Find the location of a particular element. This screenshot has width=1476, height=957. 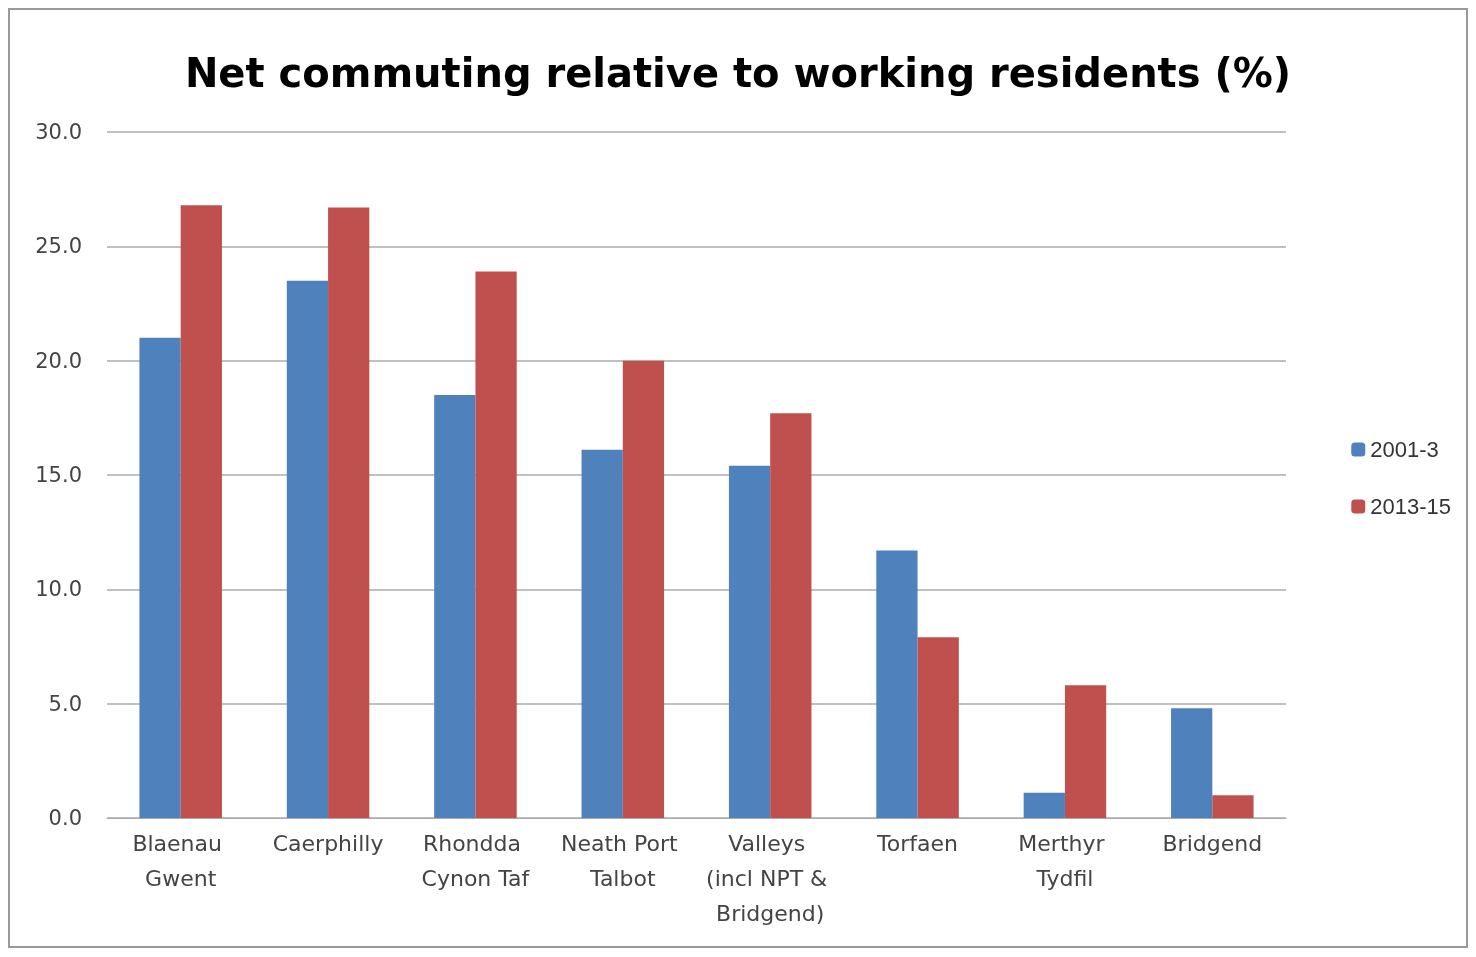

x-tick-label: Torfaen is located at coordinates (917, 843).